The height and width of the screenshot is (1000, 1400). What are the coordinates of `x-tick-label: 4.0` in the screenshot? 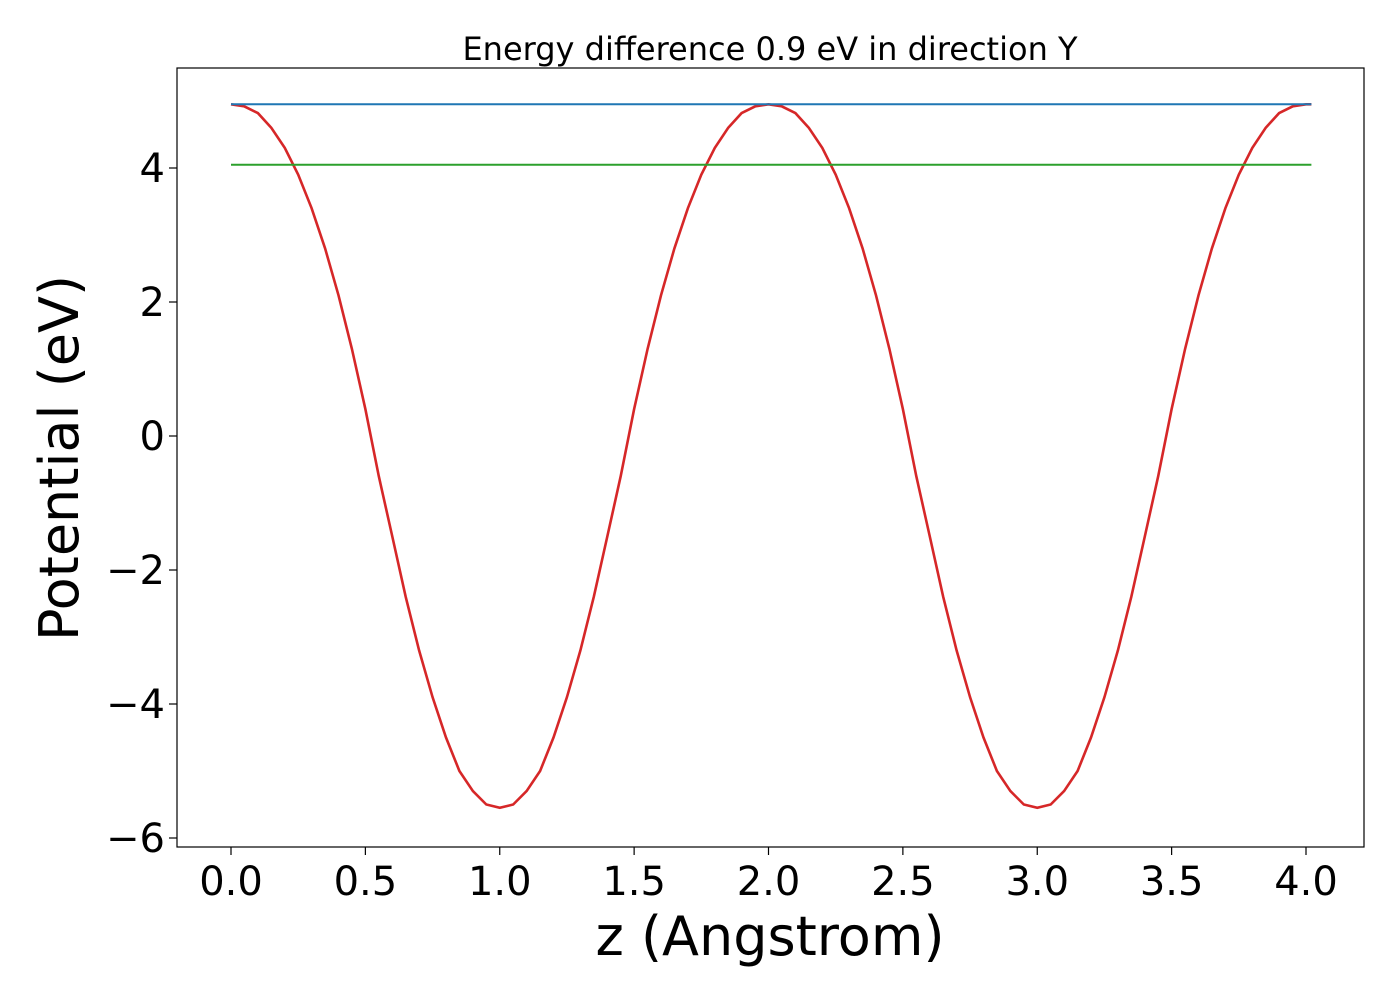 It's located at (1306, 882).